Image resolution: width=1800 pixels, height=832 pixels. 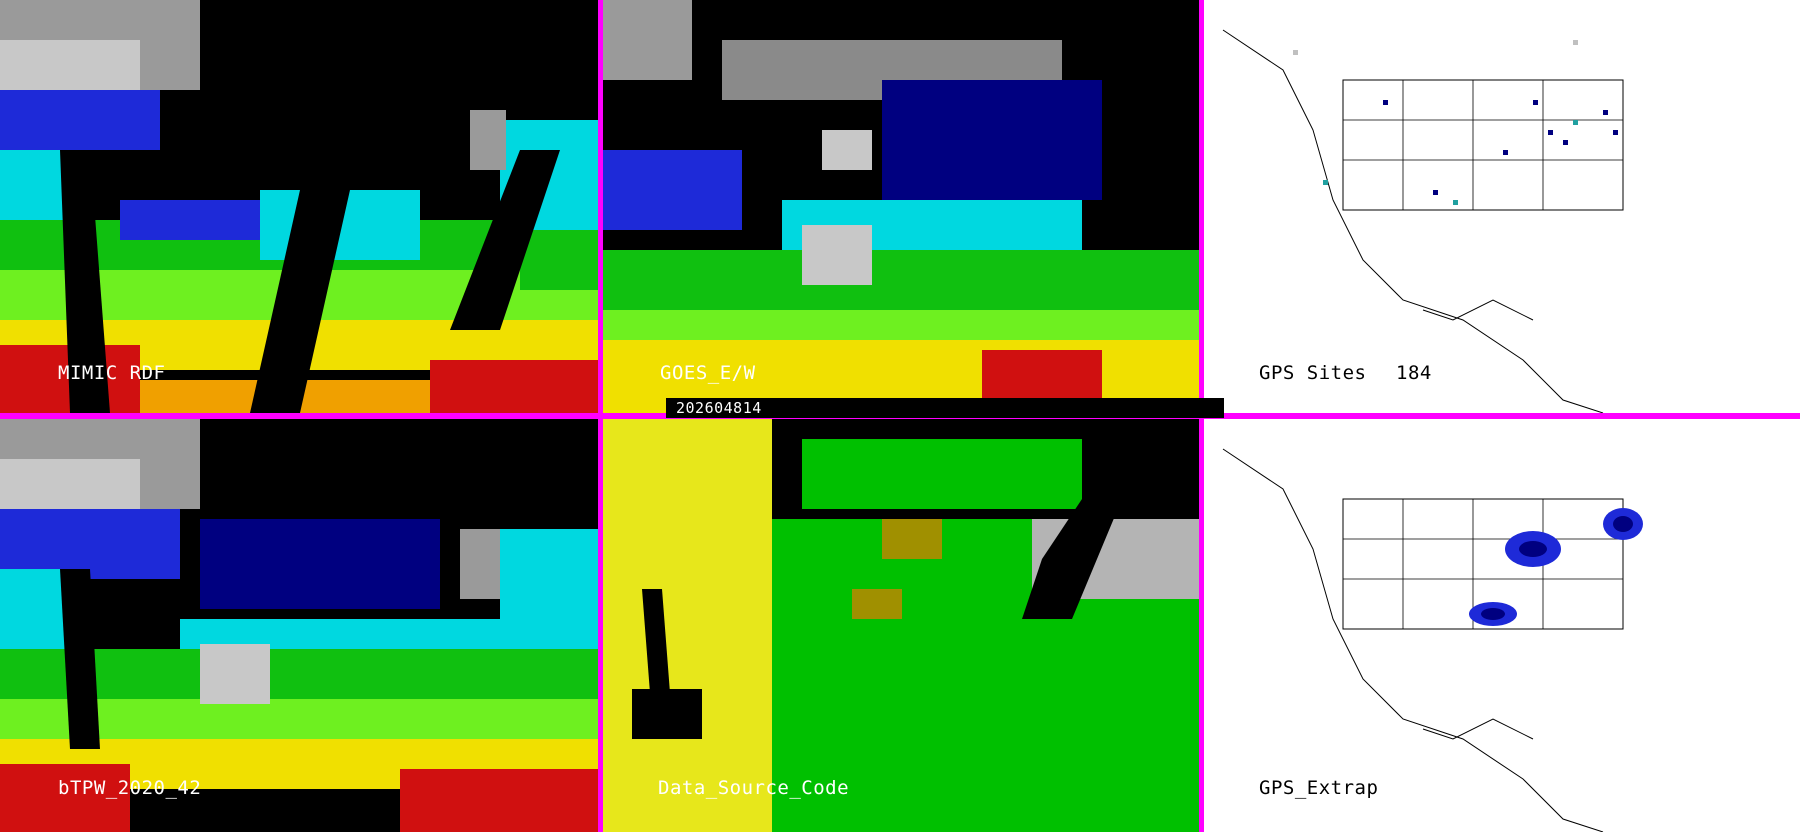 I want to click on timestamp-label: 202604814, so click(x=719, y=408).